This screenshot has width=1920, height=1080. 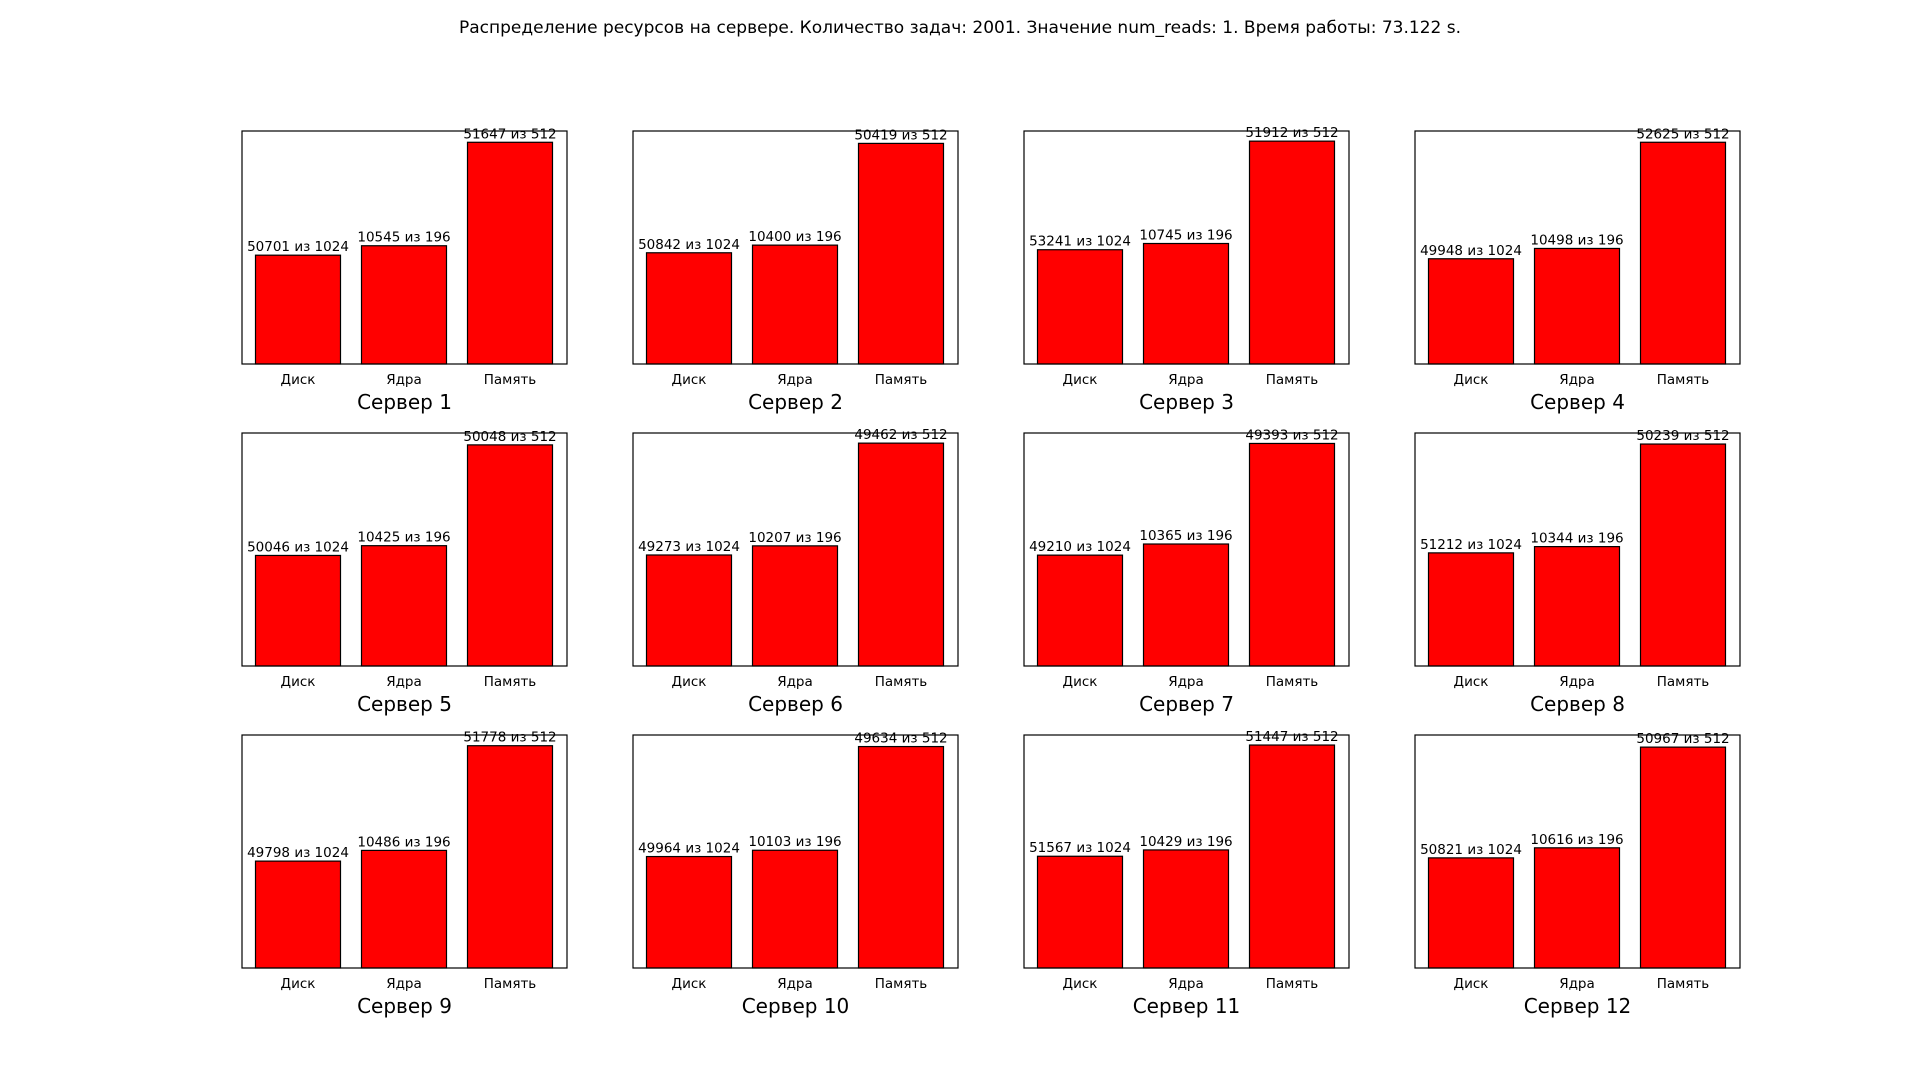 What do you see at coordinates (298, 853) in the screenshot?
I see `data-label: 49798 из 1024` at bounding box center [298, 853].